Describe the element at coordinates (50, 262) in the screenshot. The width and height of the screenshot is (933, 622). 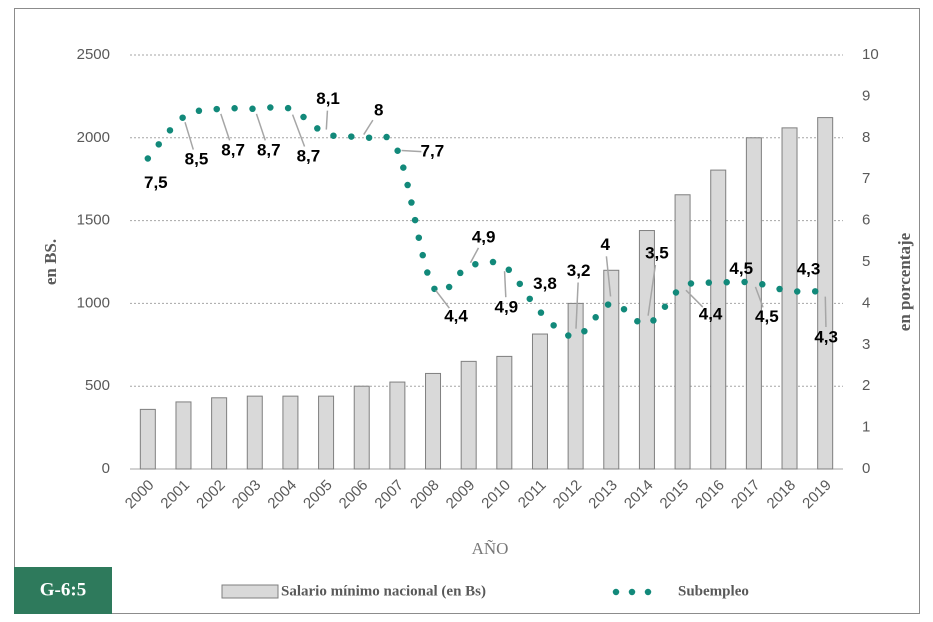
I see `y-axis-title: en BS.` at that location.